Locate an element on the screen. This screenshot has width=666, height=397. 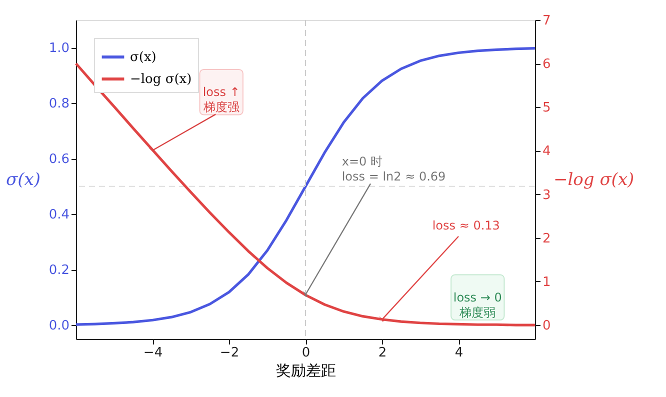
y2-tick-label: 2 is located at coordinates (546, 238).